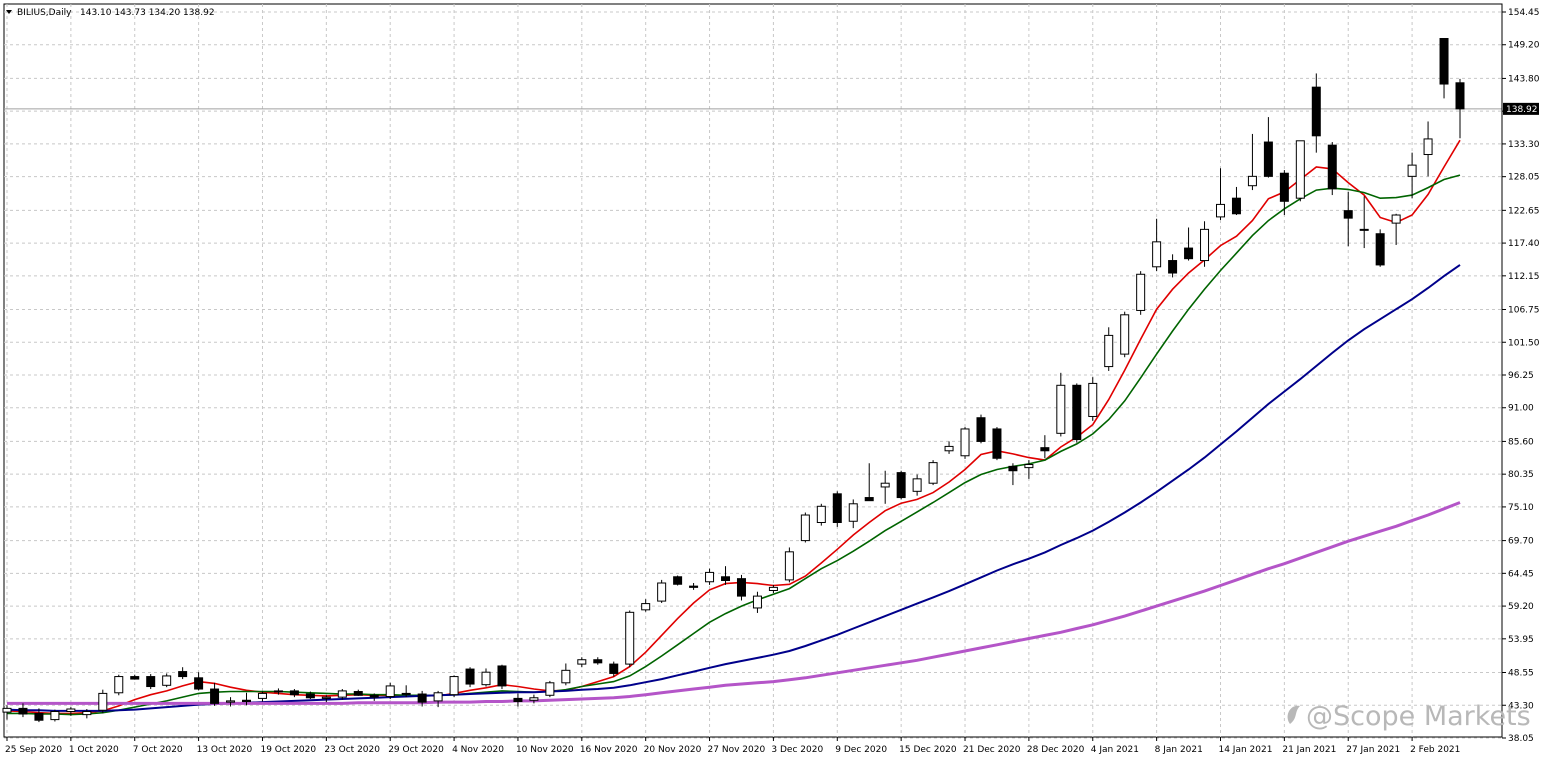 This screenshot has width=1545, height=761. I want to click on chart-header: BILIUS,Daily 143.10 143.73 134.20 138.92, so click(110, 13).